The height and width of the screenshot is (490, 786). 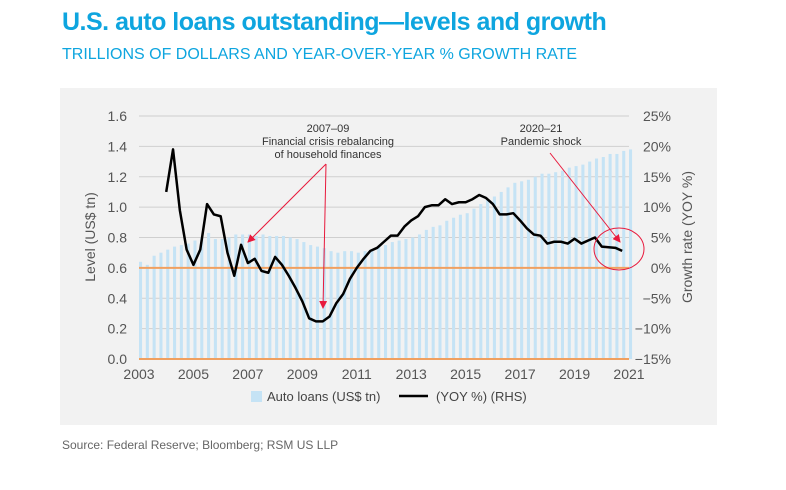 What do you see at coordinates (653, 329) in the screenshot?
I see `y2-tick-label: −10%` at bounding box center [653, 329].